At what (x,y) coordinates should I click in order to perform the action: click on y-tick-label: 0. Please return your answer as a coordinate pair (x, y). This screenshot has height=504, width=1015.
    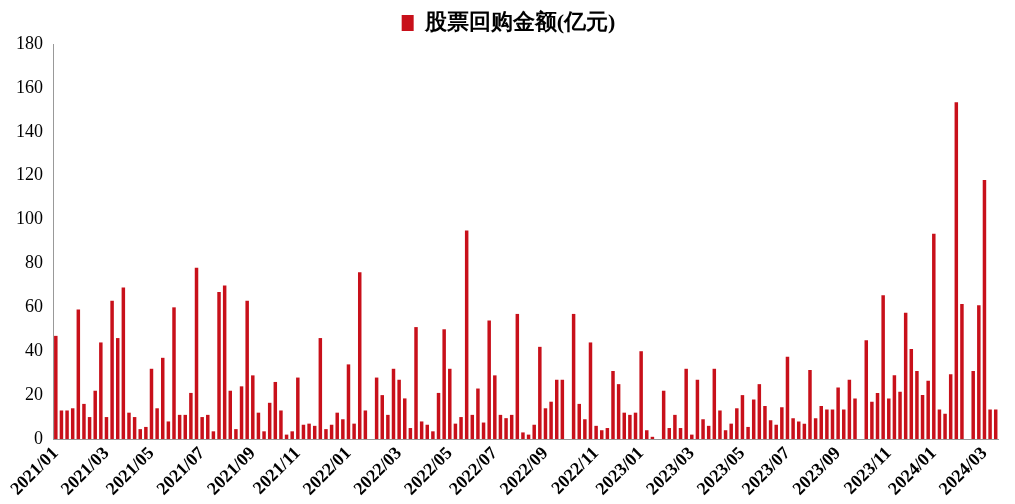
    Looking at the image, I should click on (38, 437).